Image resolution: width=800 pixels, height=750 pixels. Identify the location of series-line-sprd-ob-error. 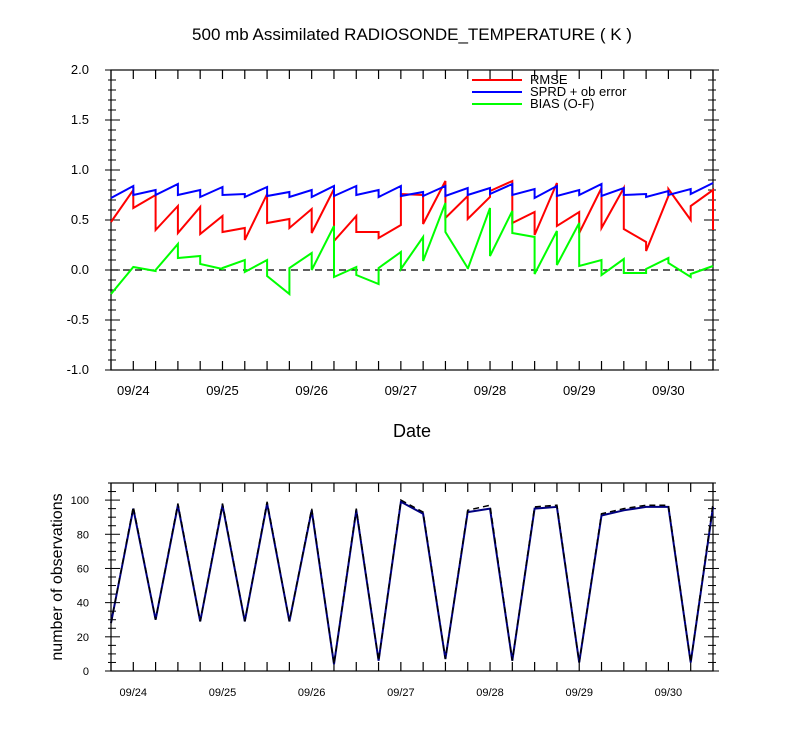
(412, 191).